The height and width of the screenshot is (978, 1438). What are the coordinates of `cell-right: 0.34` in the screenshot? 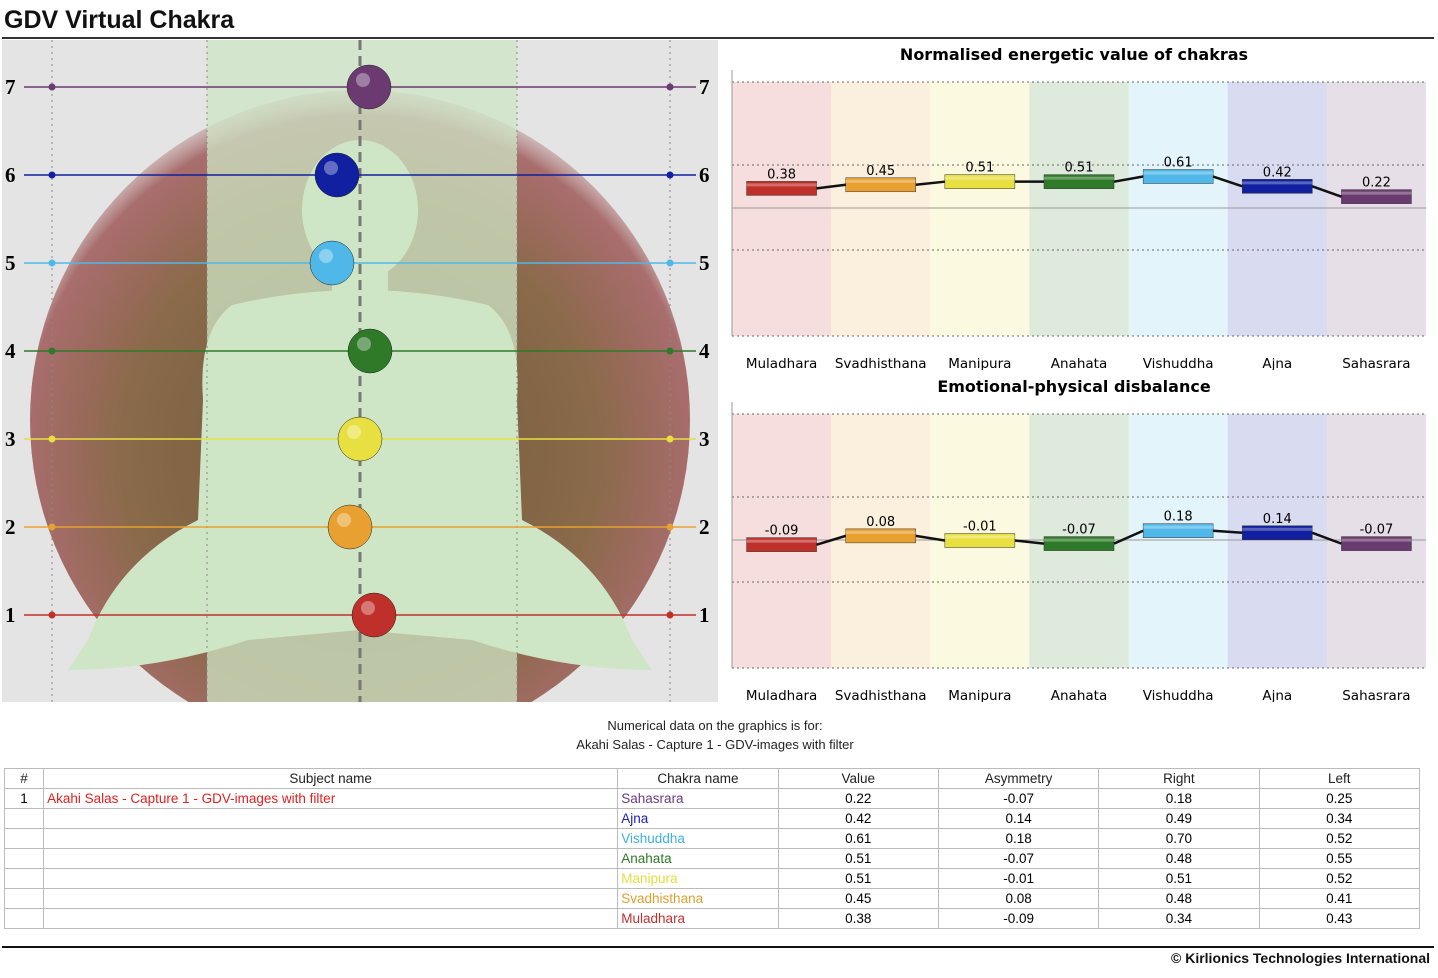 It's located at (1179, 918).